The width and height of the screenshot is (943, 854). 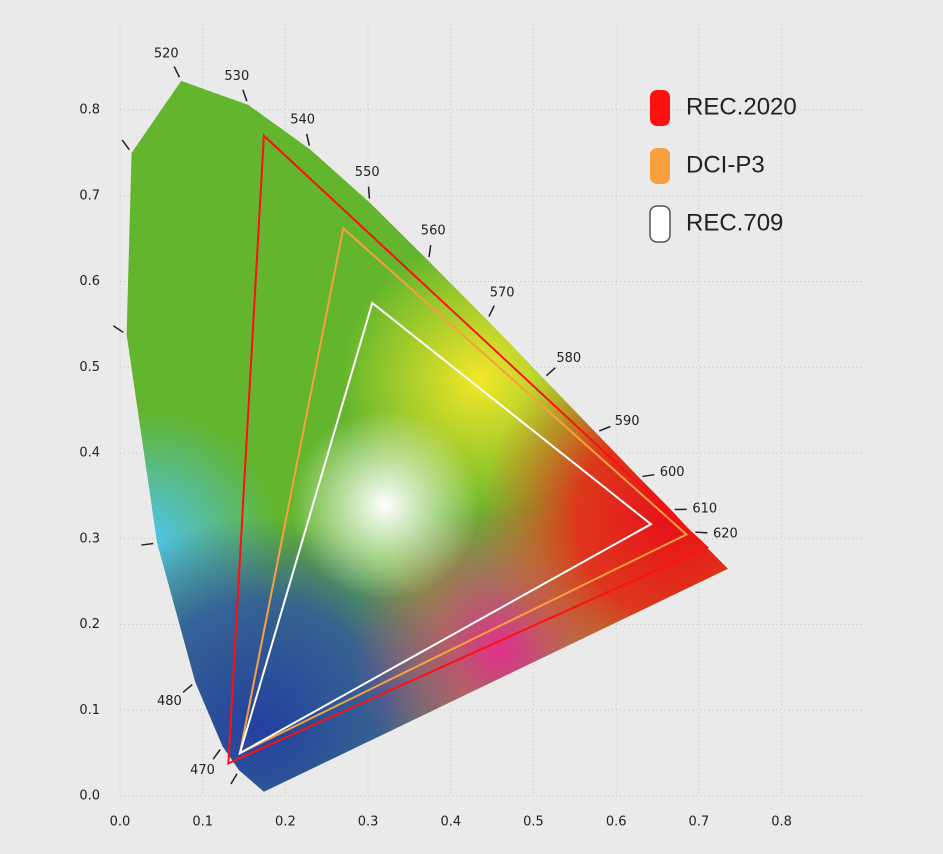 What do you see at coordinates (202, 770) in the screenshot?
I see `wavelength-label: 470` at bounding box center [202, 770].